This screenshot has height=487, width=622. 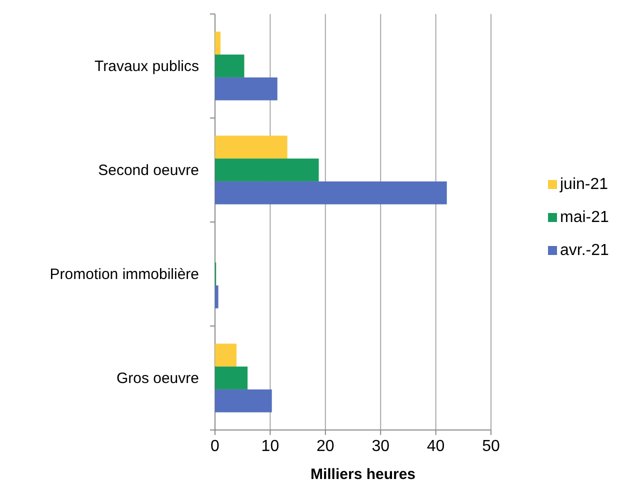 I want to click on x-tick-label: 50, so click(x=491, y=446).